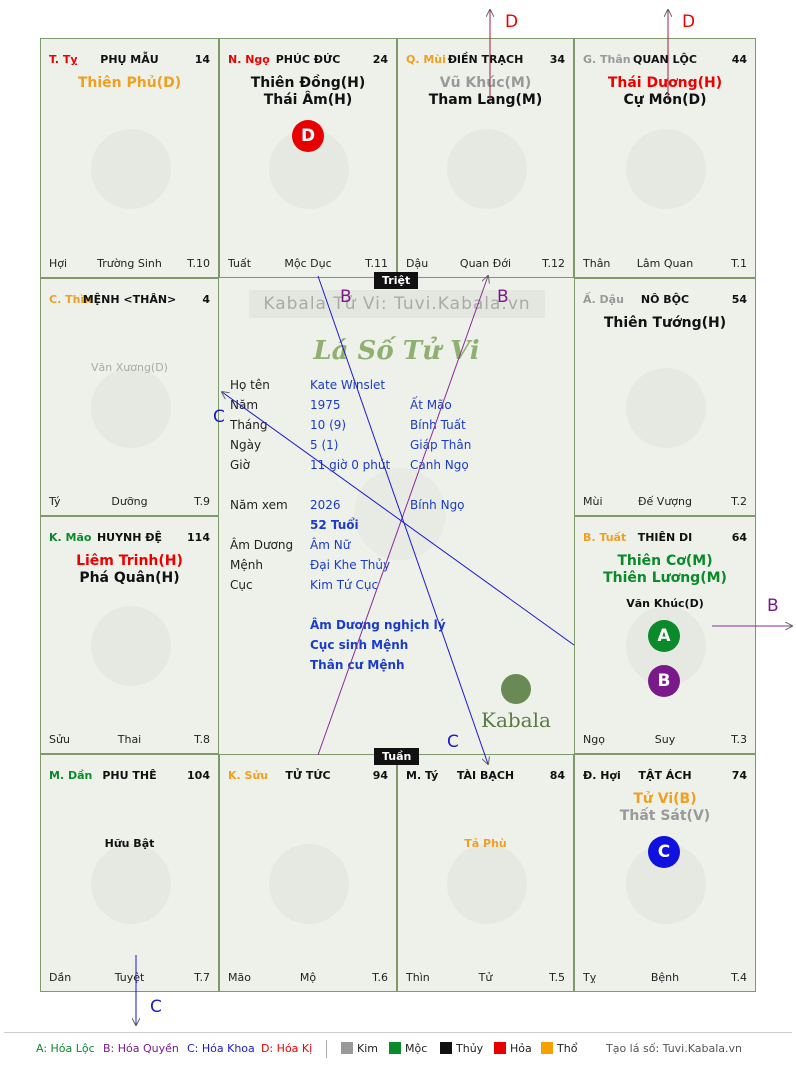 This screenshot has width=796, height=1070. What do you see at coordinates (198, 263) in the screenshot?
I see `cell-month: T.10` at bounding box center [198, 263].